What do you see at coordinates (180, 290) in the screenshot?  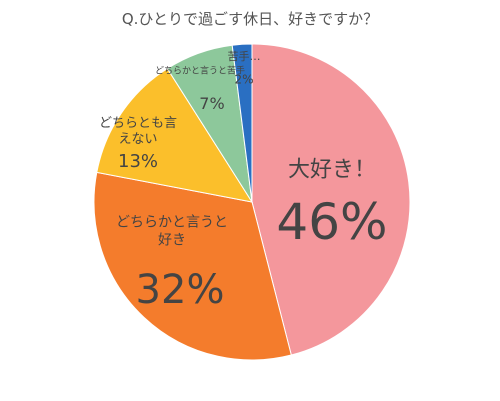 I see `value-label: 32%` at bounding box center [180, 290].